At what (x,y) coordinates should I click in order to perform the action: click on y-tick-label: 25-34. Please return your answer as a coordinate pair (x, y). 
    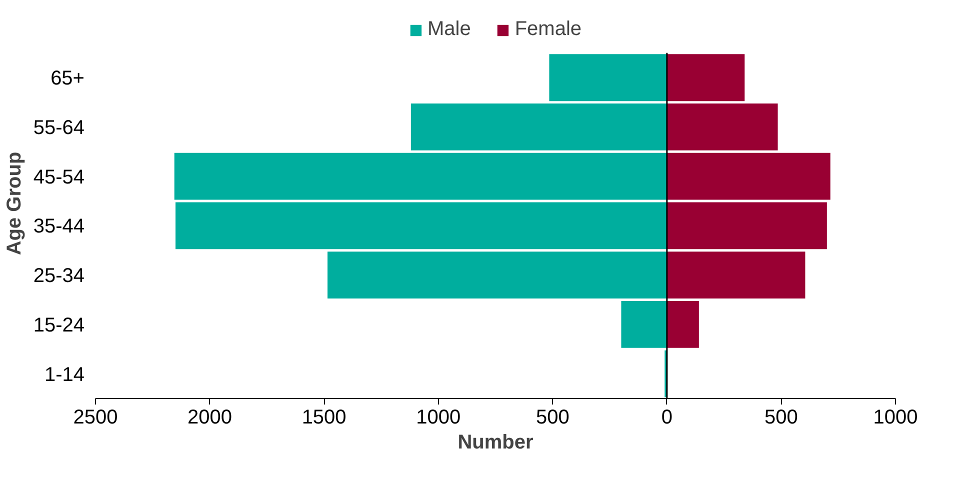
    Looking at the image, I should click on (59, 276).